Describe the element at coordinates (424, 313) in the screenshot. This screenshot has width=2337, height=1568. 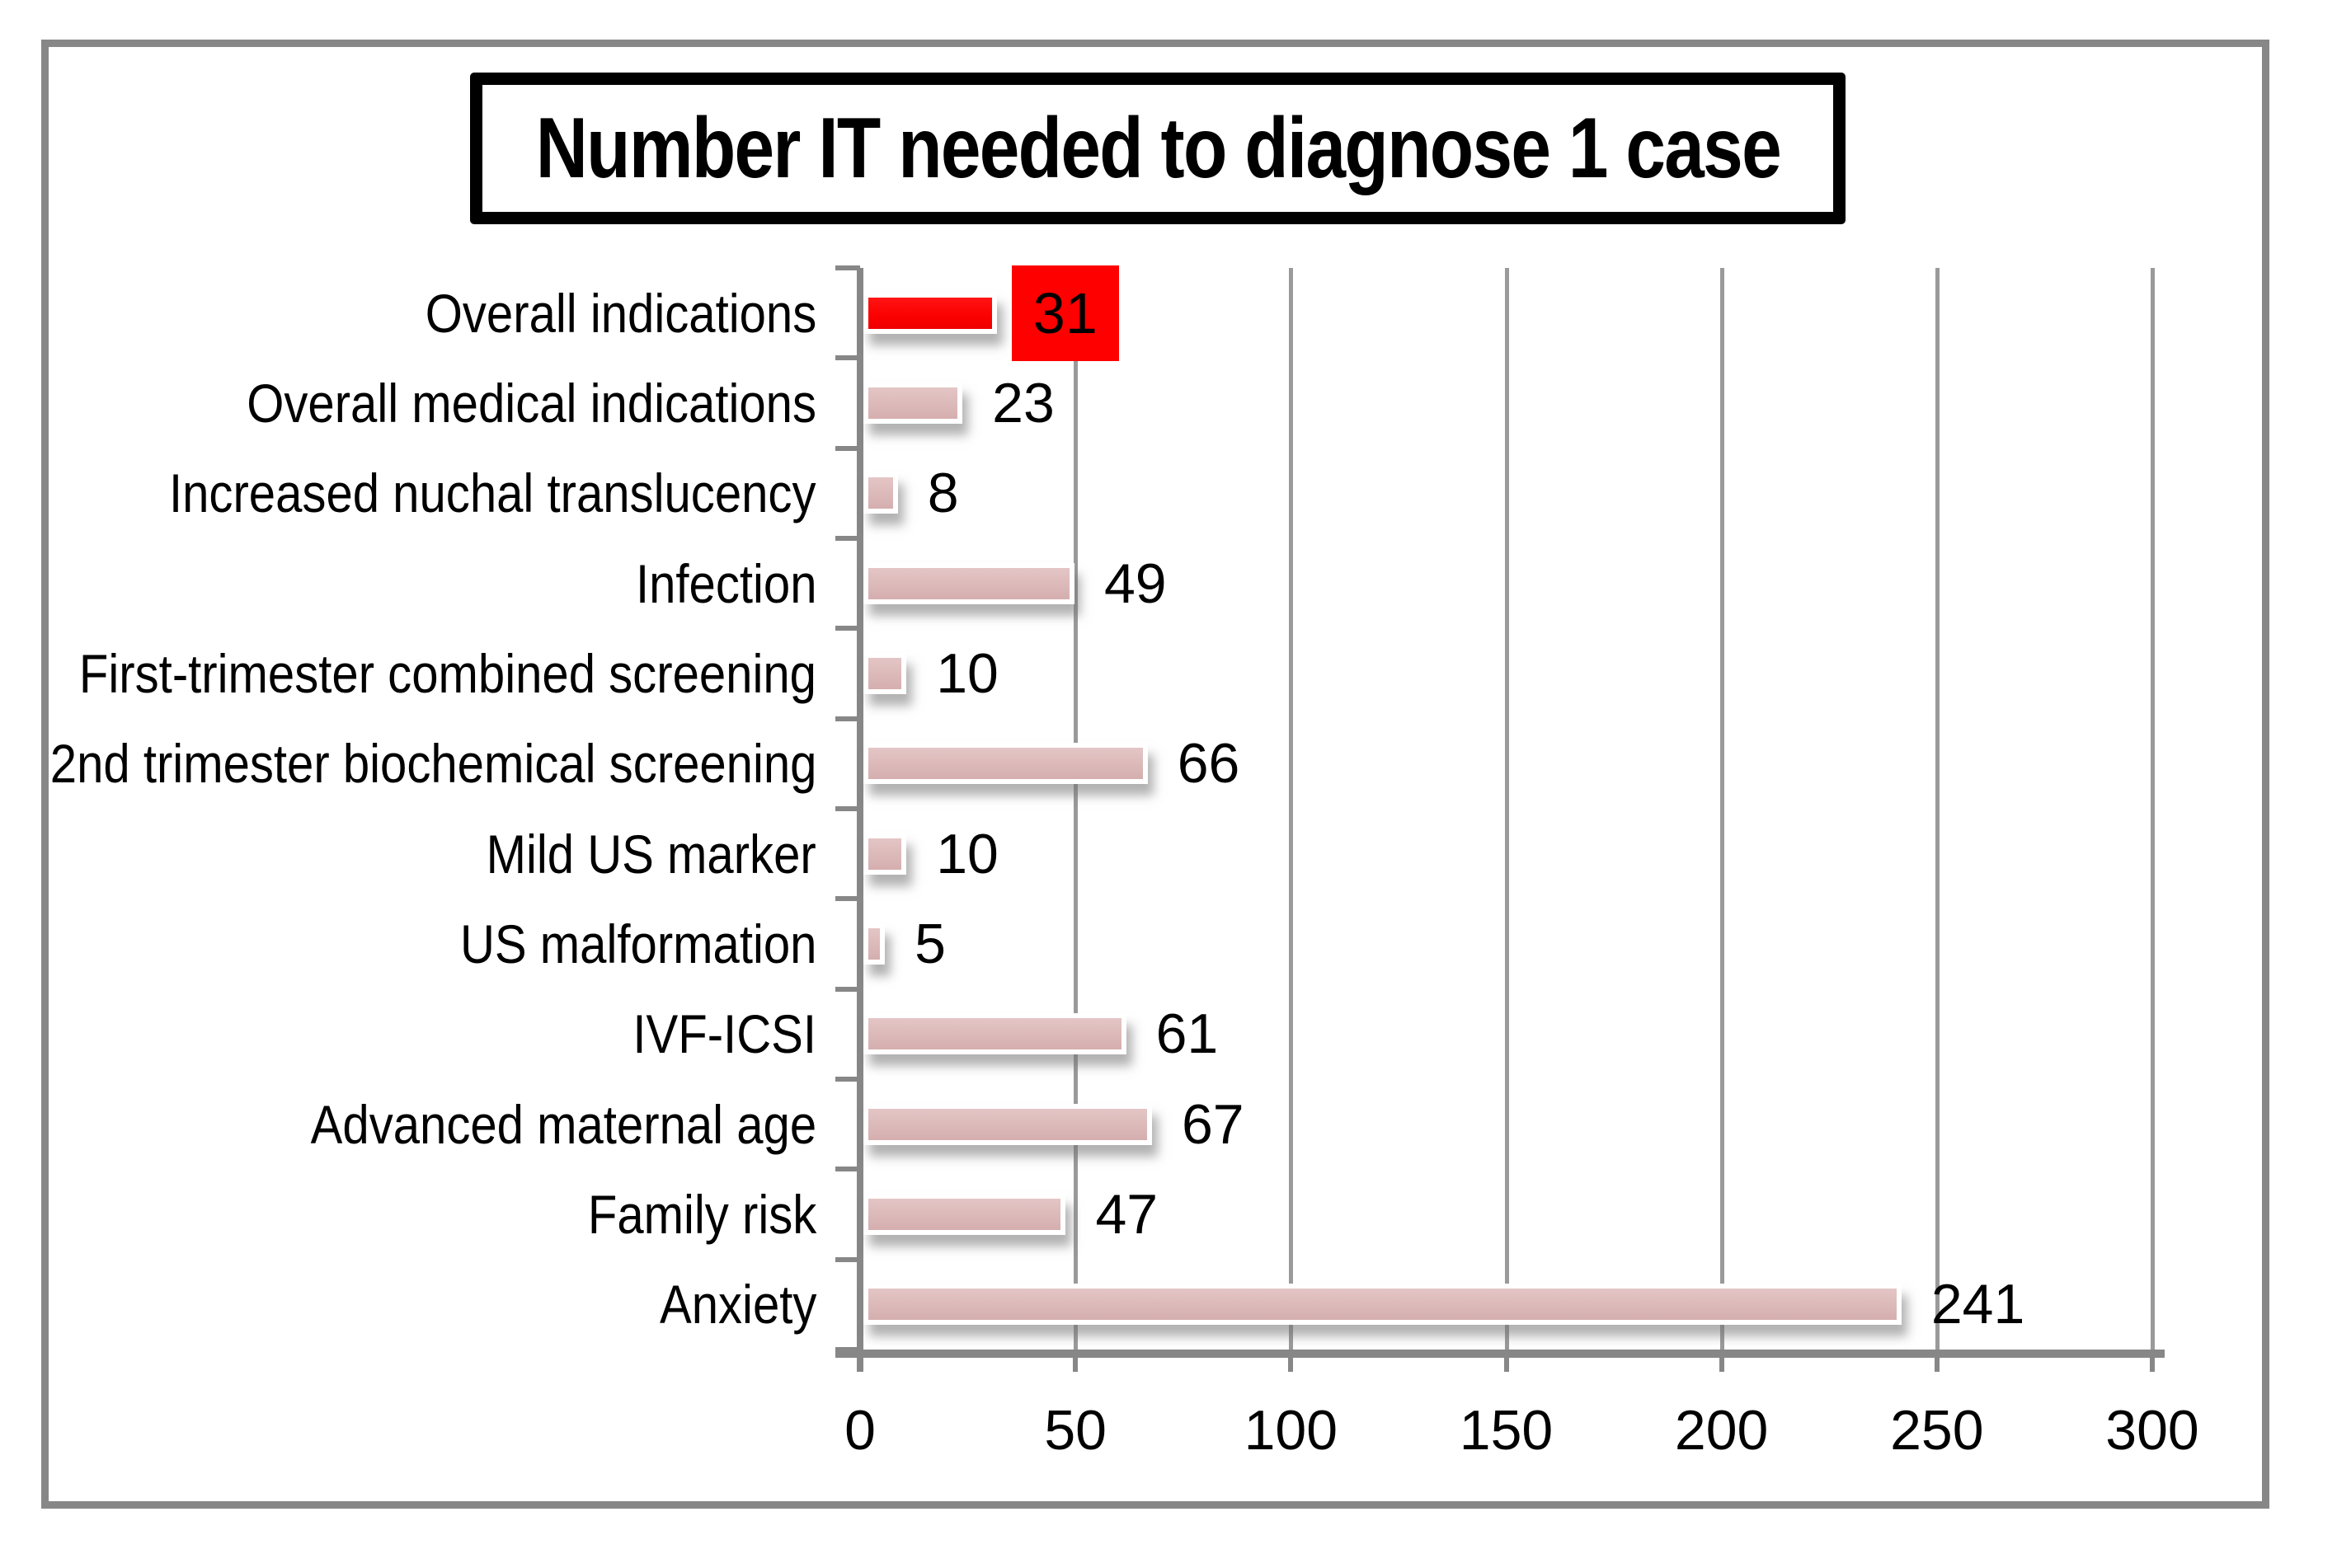
I see `category-label: Overall indications` at that location.